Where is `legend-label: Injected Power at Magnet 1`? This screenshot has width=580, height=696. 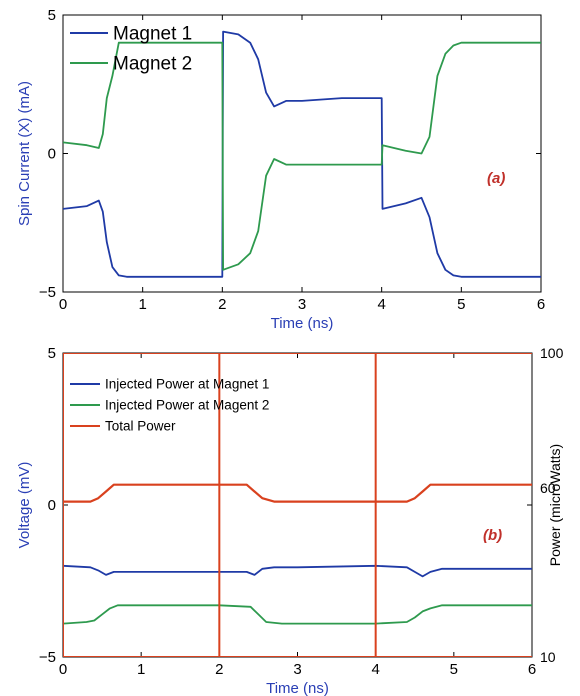
legend-label: Injected Power at Magnet 1 is located at coordinates (187, 384).